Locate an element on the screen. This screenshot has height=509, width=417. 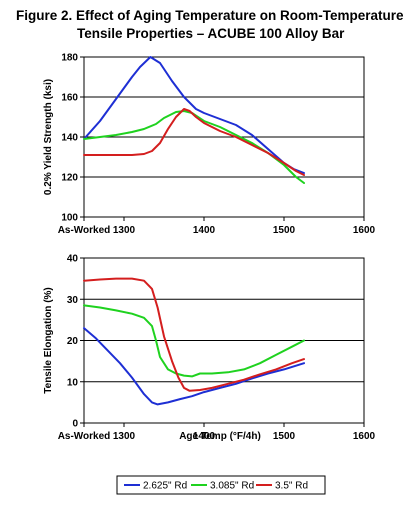
elongation-y-axis-label: Tensile Elongation (%) is located at coordinates (48, 340).